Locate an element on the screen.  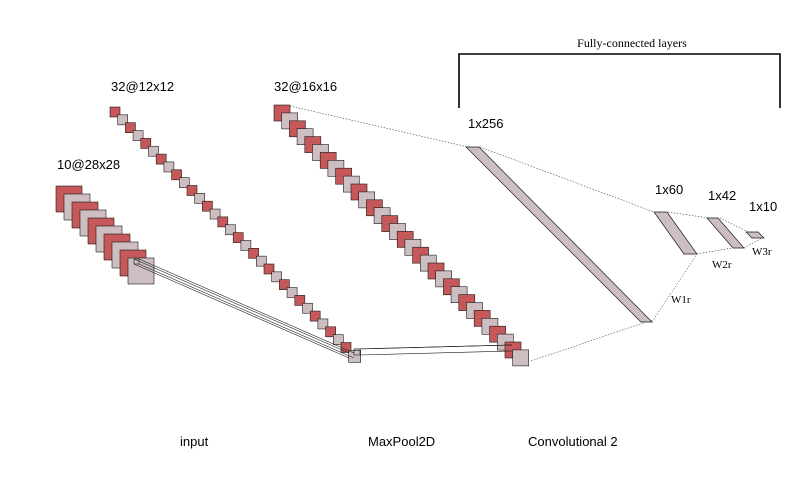
input-to-conv1-connectors is located at coordinates (244, 308).